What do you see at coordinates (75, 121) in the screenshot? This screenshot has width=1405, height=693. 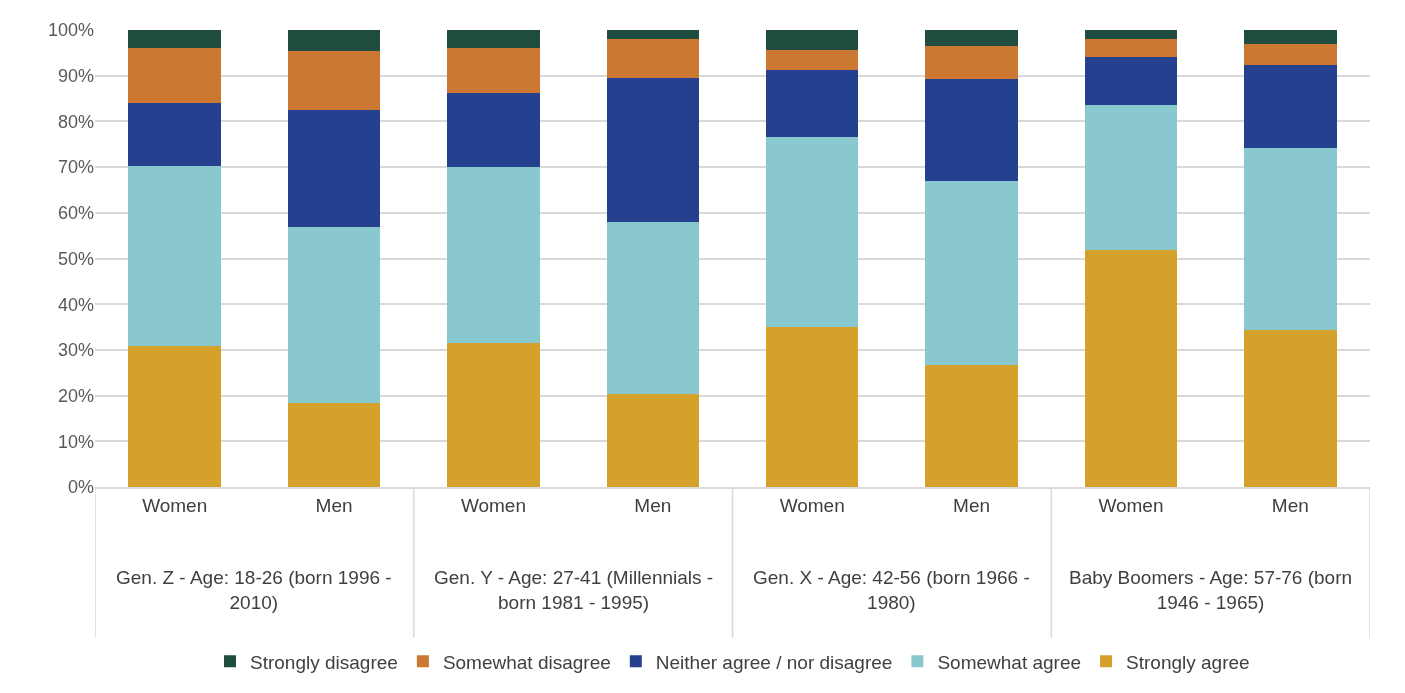 I see `y-tick-label: 80%` at bounding box center [75, 121].